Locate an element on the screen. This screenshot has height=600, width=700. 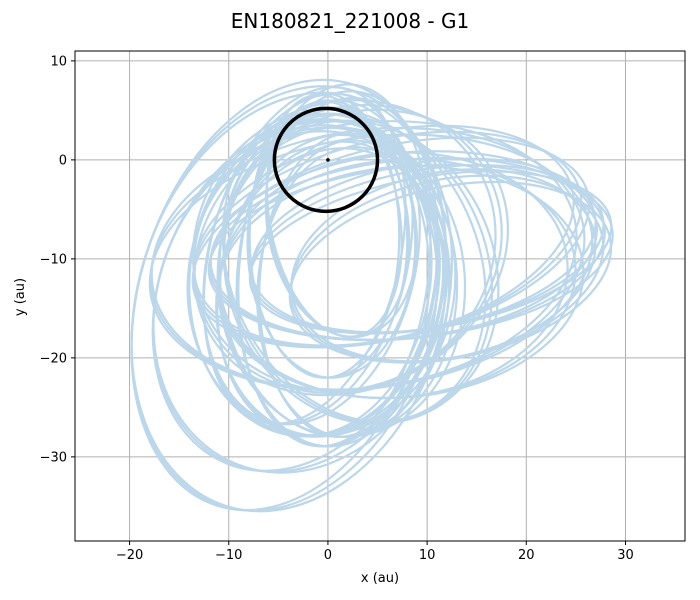
y-tick-label: −10 is located at coordinates (53, 259).